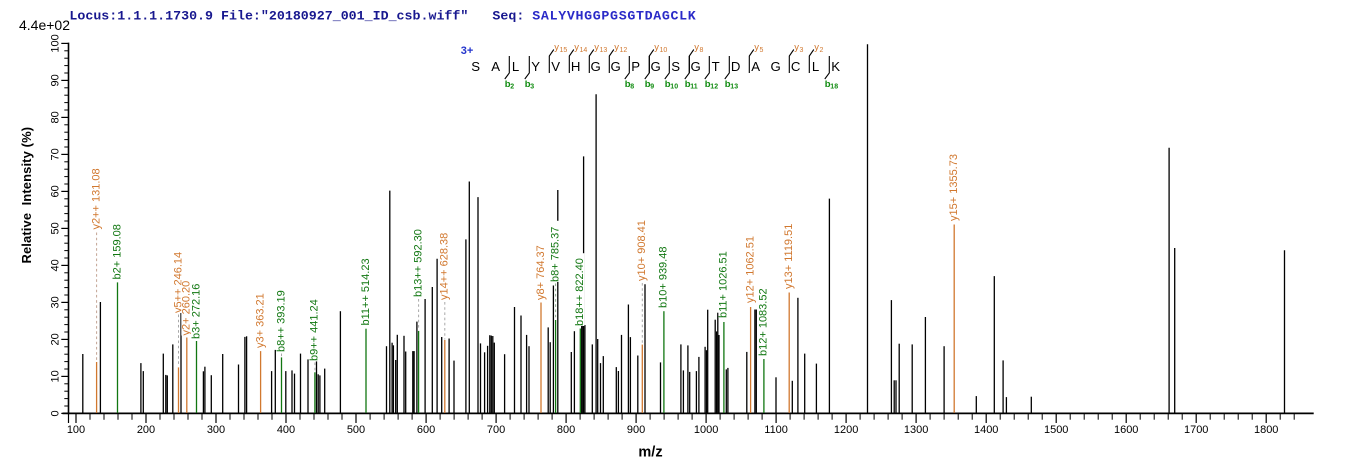 This screenshot has width=1362, height=473. Describe the element at coordinates (196, 311) in the screenshot. I see `svg-text: b3+ 272.16` at that location.